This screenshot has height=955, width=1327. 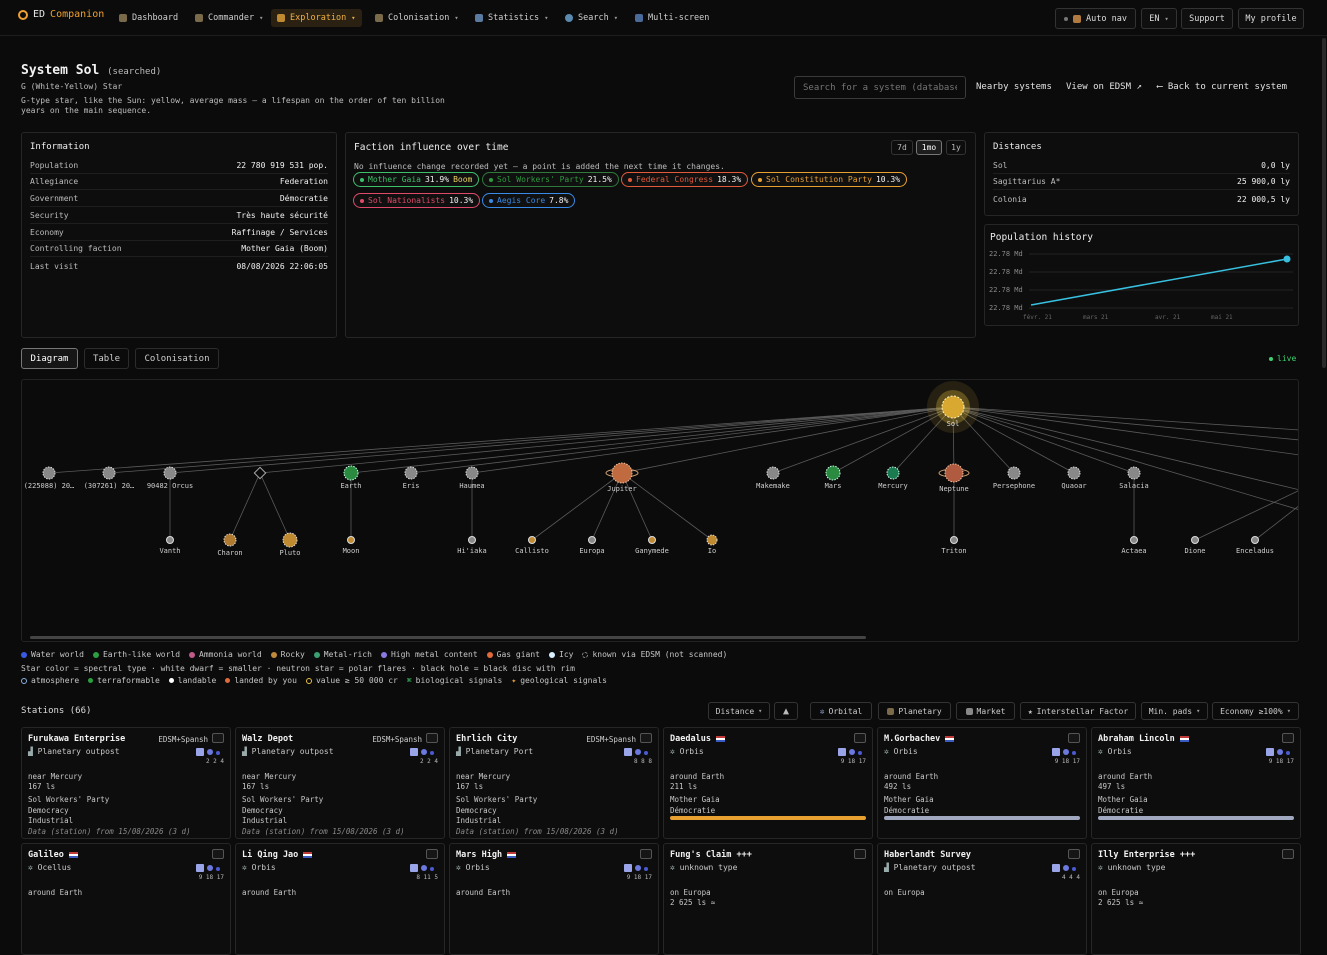 What do you see at coordinates (340, 899) in the screenshot?
I see `station-card: Li Qing Jao ✲ Orbis 8 11 5 around Earth` at bounding box center [340, 899].